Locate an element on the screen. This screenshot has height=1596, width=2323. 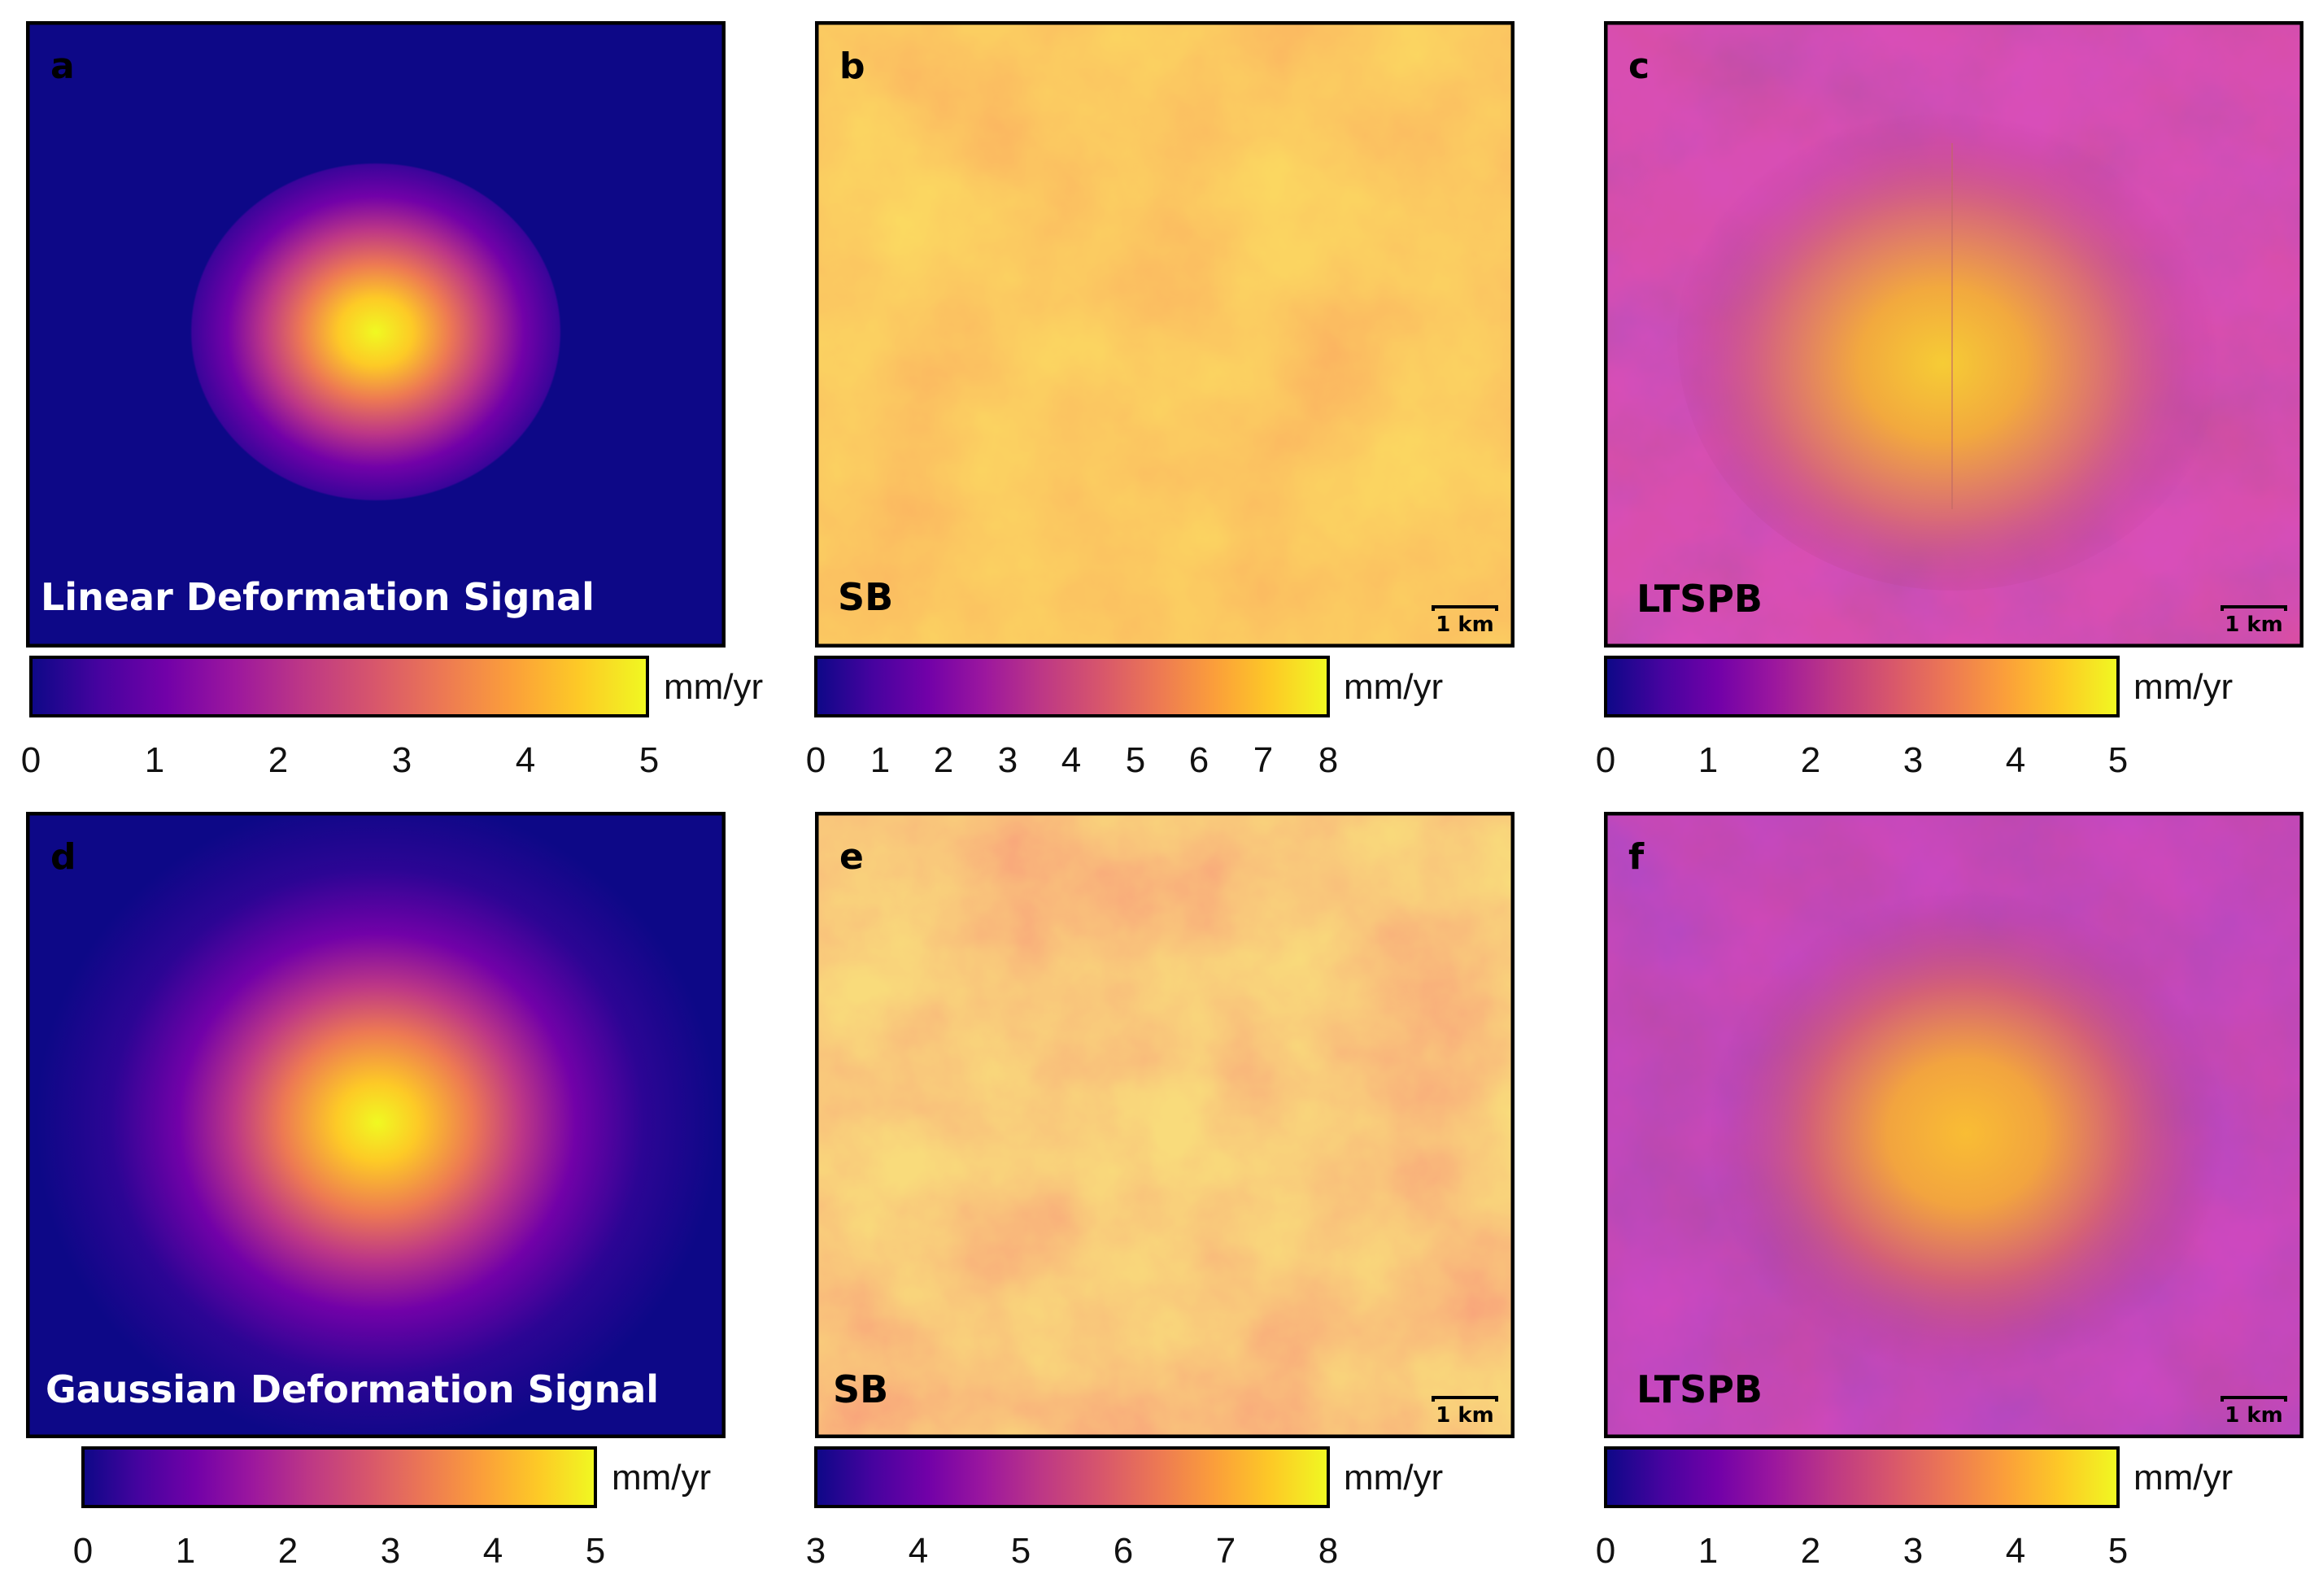
map-b: b SB 1 km is located at coordinates (1165, 334).